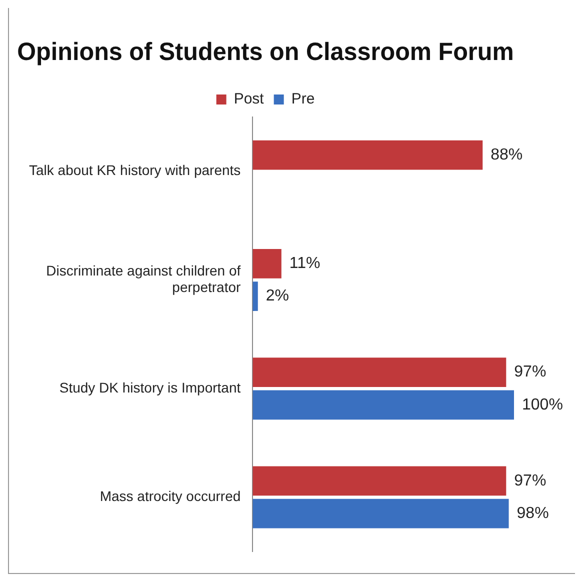 This screenshot has height=581, width=582. I want to click on data-label: 98%, so click(532, 513).